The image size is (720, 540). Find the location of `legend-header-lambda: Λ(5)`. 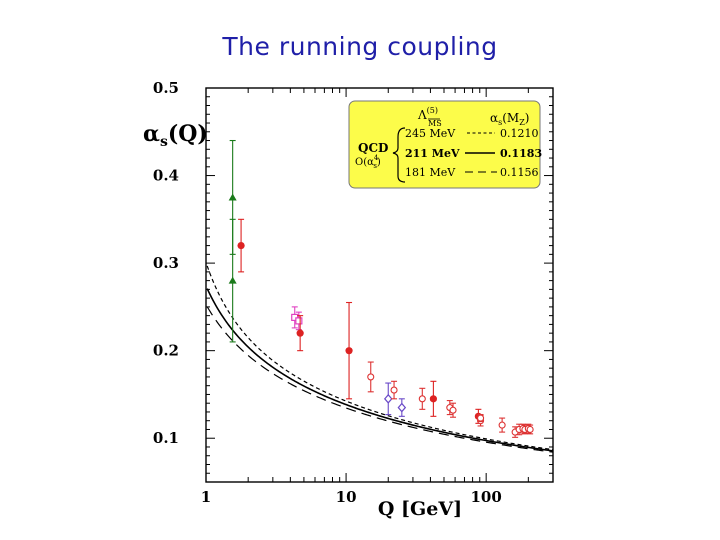

legend-header-lambda: Λ(5) is located at coordinates (427, 114).